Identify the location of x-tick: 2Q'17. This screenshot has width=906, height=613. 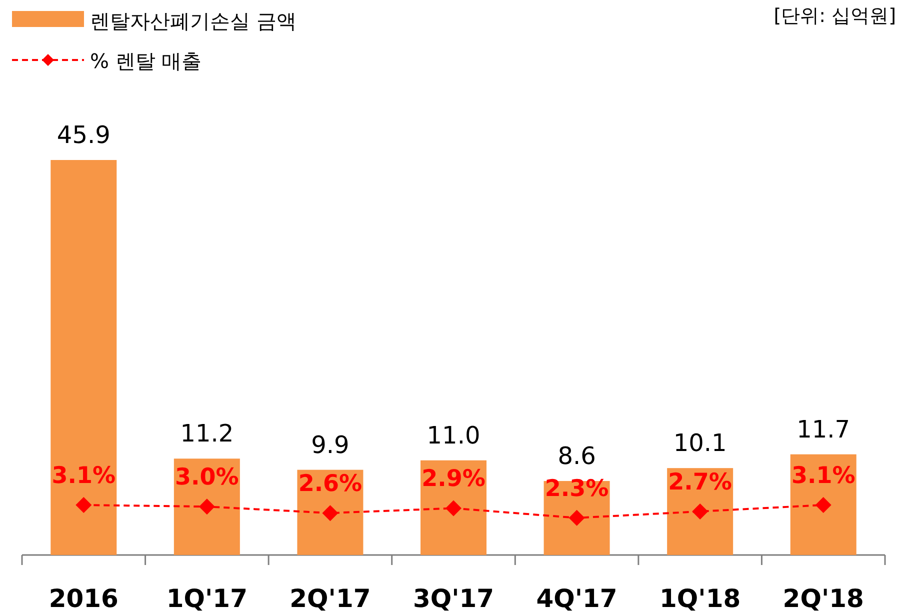
(330, 598).